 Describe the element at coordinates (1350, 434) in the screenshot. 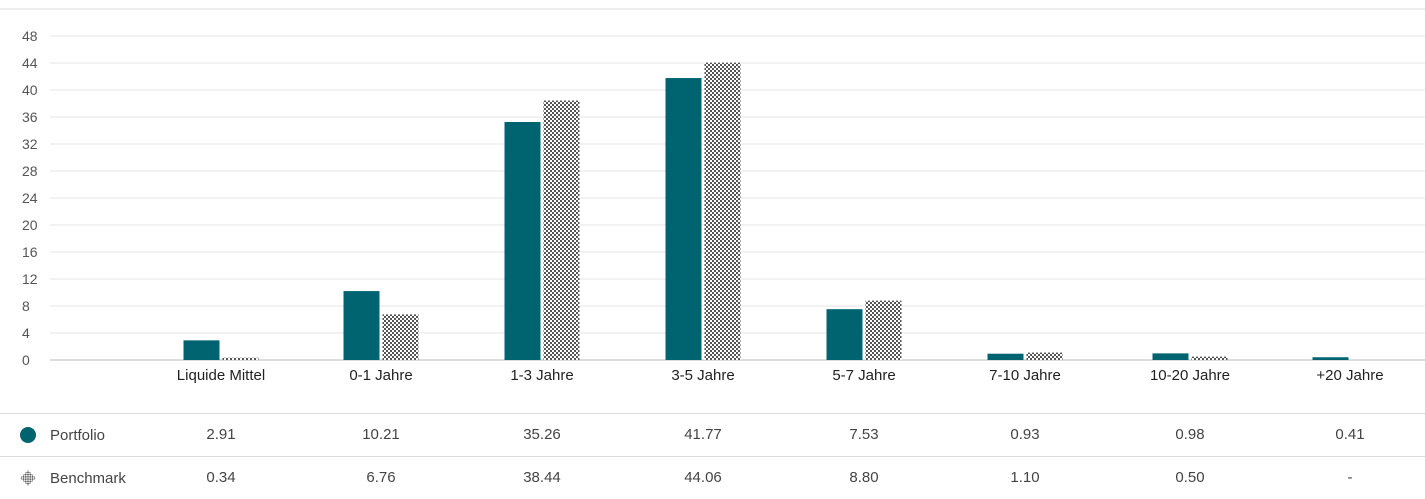

I see `table-cell: 0.41` at that location.